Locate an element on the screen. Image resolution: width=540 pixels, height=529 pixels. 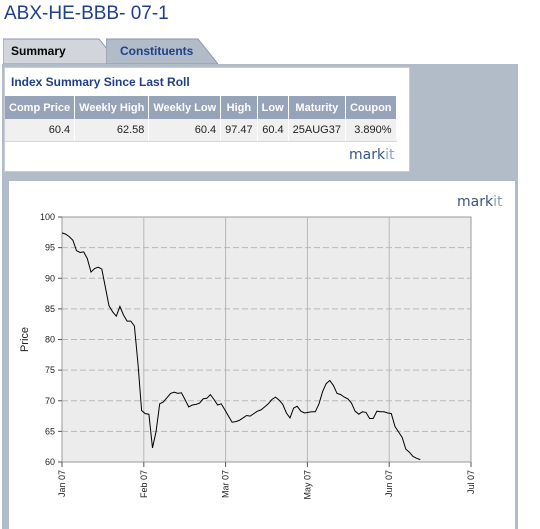
header-weekly-high: Weekly High is located at coordinates (112, 107).